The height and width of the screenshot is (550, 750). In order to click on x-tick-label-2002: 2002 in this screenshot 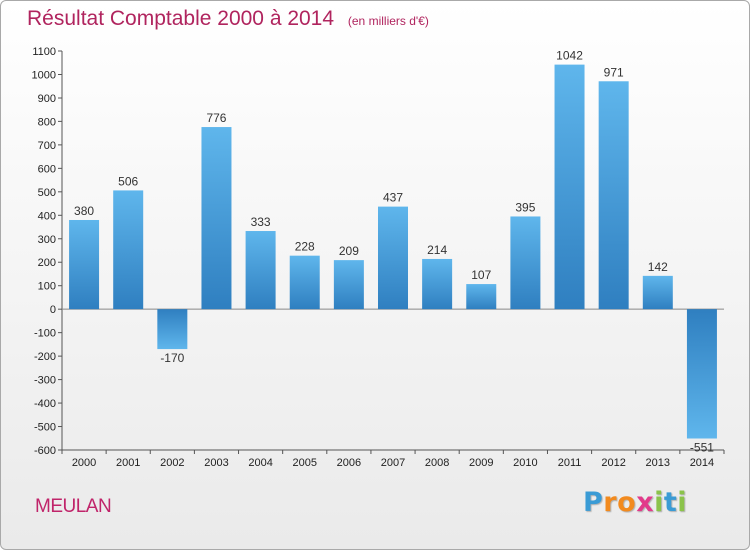, I will do `click(172, 463)`.